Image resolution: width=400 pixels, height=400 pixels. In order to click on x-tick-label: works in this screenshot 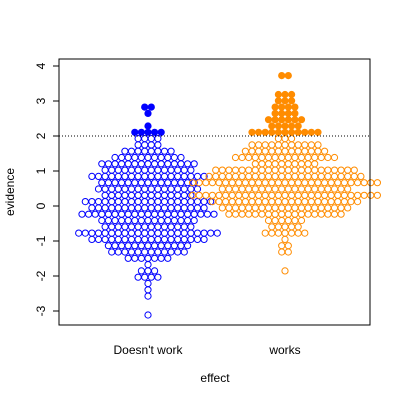, I will do `click(284, 350)`.